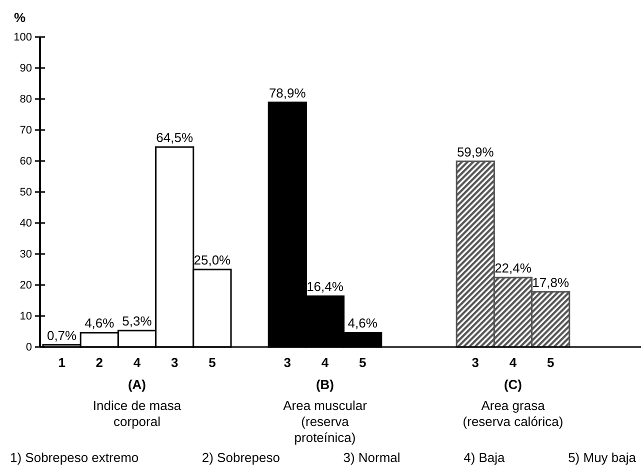 The height and width of the screenshot is (476, 643). I want to click on data-label: 16,4%, so click(325, 286).